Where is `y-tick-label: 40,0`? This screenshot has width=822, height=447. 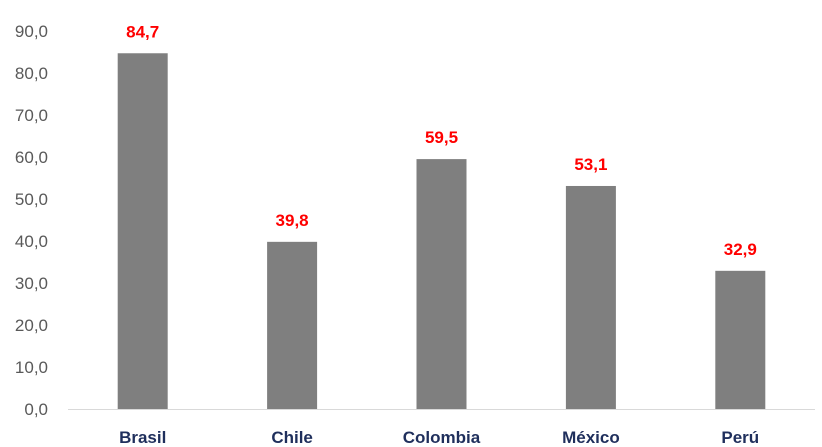 y-tick-label: 40,0 is located at coordinates (31, 241).